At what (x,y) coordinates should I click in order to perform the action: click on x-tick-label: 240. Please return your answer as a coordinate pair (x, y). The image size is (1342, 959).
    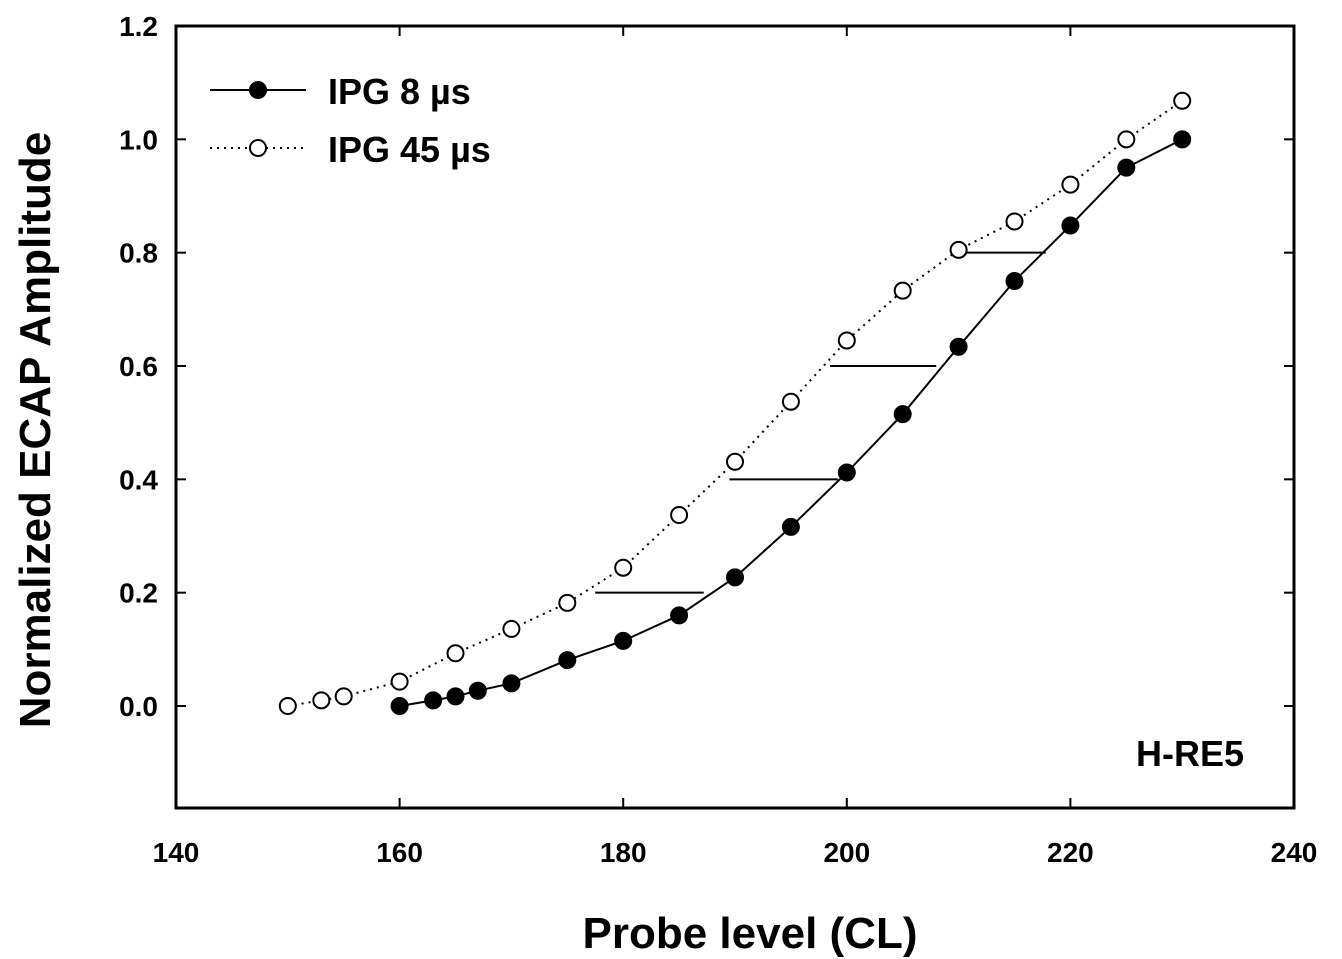
    Looking at the image, I should click on (1294, 852).